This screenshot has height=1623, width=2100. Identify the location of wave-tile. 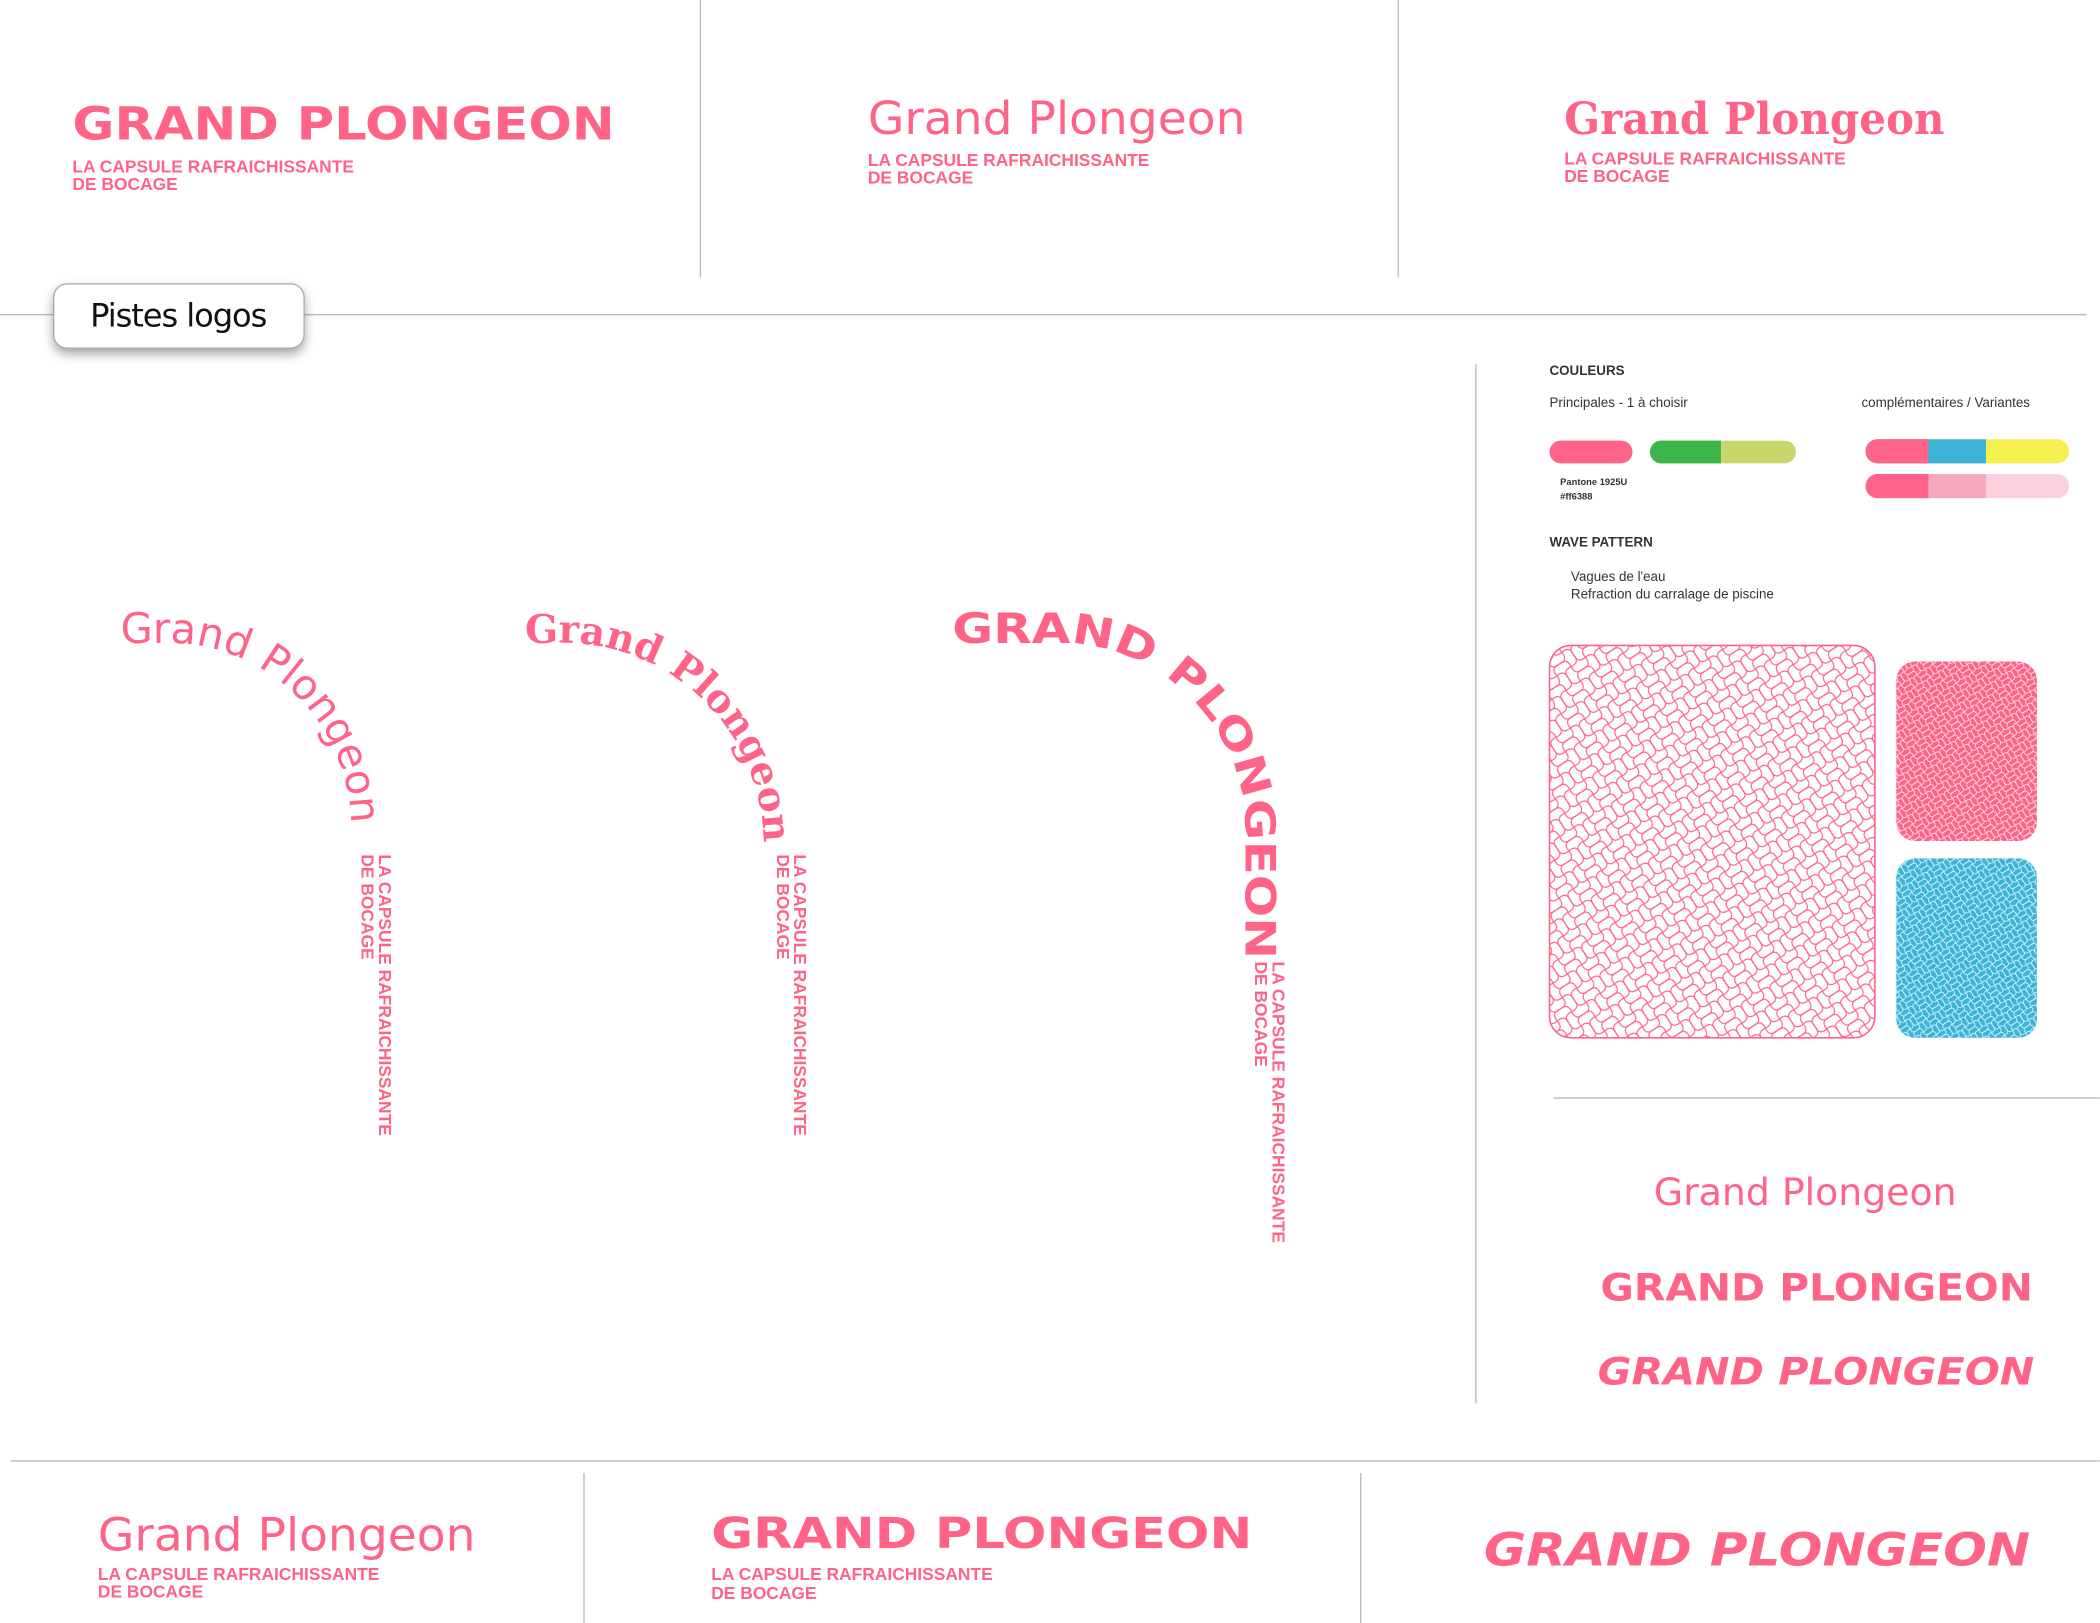
(1712, 841).